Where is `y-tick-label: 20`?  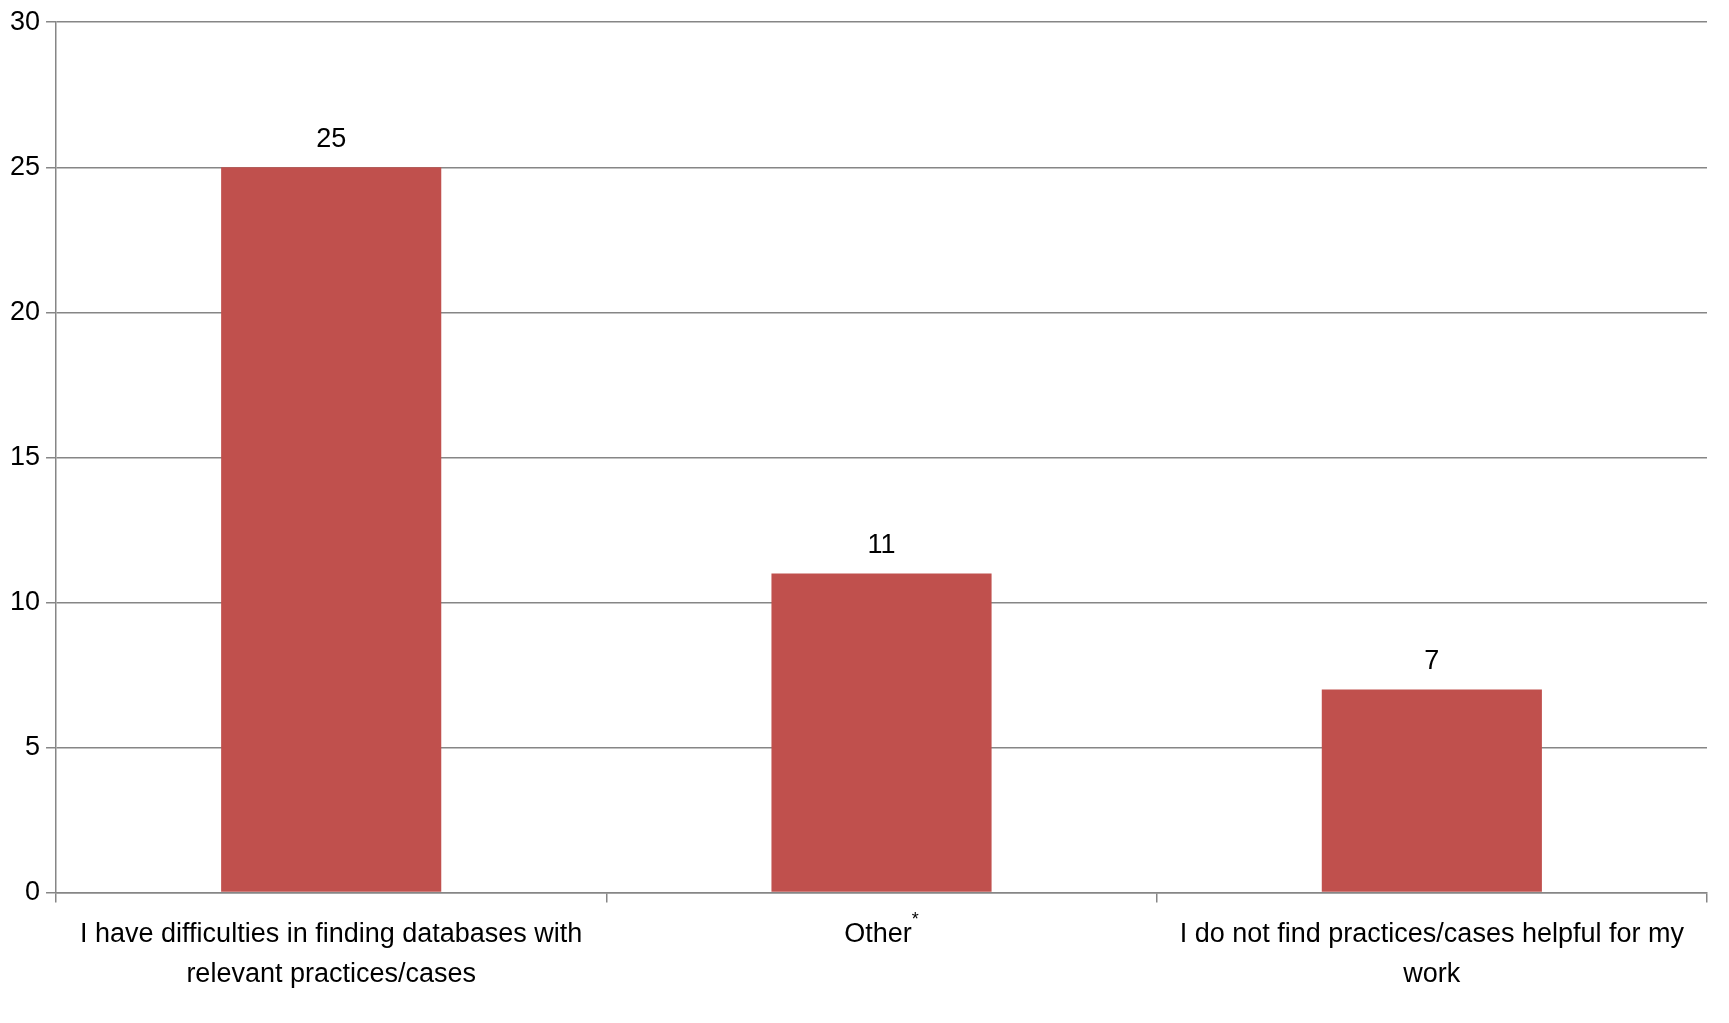 y-tick-label: 20 is located at coordinates (25, 310).